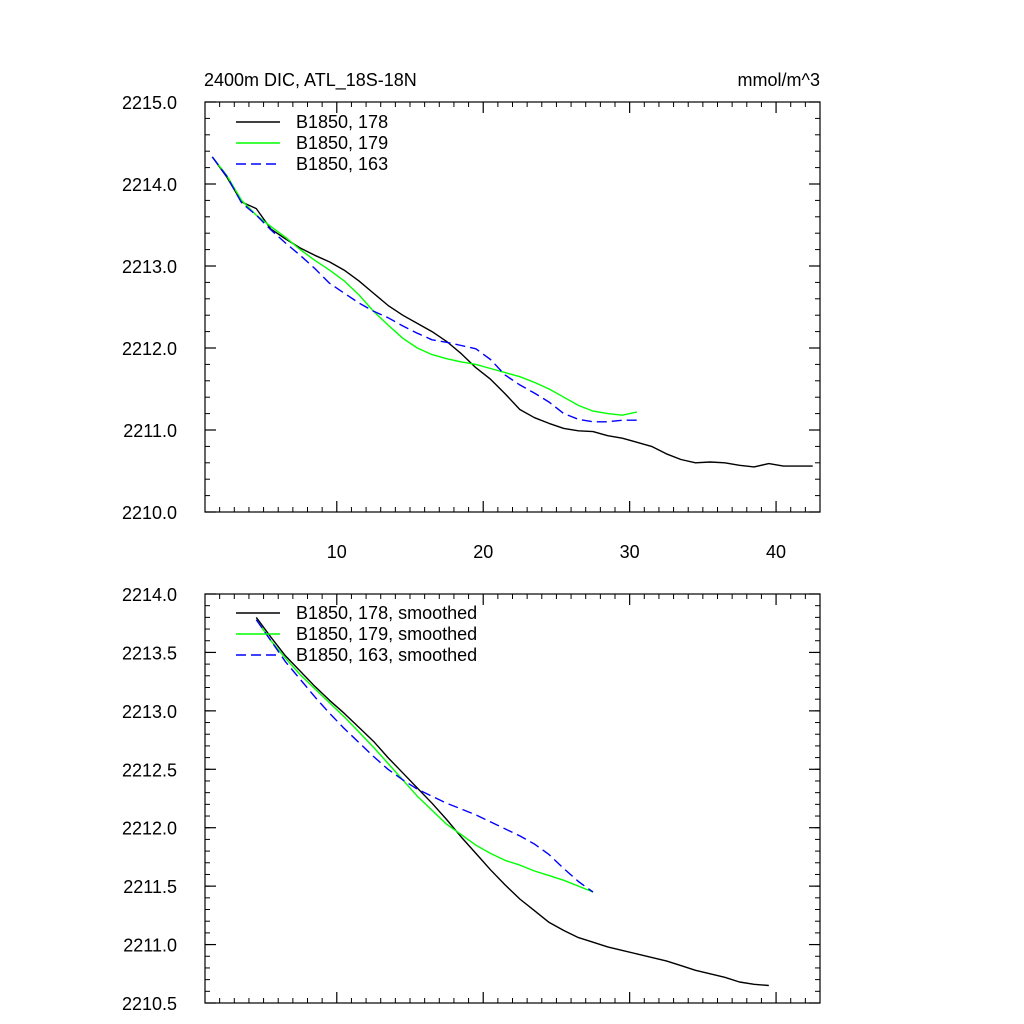 Image resolution: width=1024 pixels, height=1024 pixels. What do you see at coordinates (386, 655) in the screenshot?
I see `legend-label: B1850, 163, smoothed` at bounding box center [386, 655].